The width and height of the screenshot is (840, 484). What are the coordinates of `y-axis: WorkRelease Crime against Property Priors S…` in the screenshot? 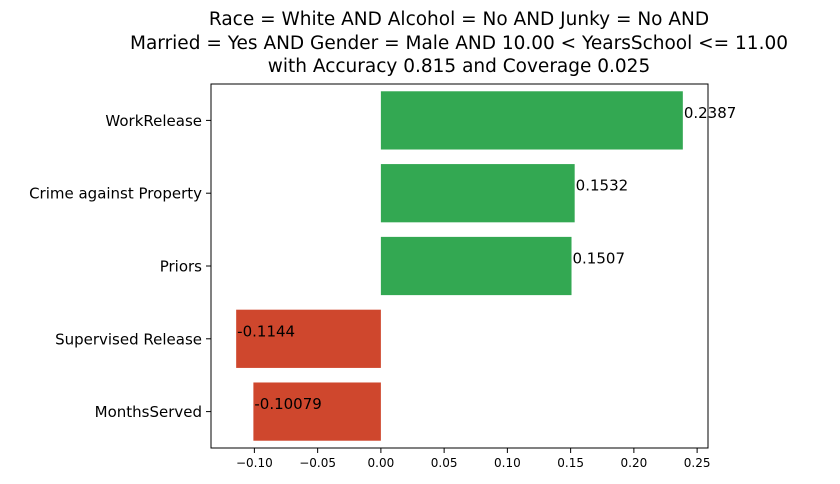 It's located at (120, 266).